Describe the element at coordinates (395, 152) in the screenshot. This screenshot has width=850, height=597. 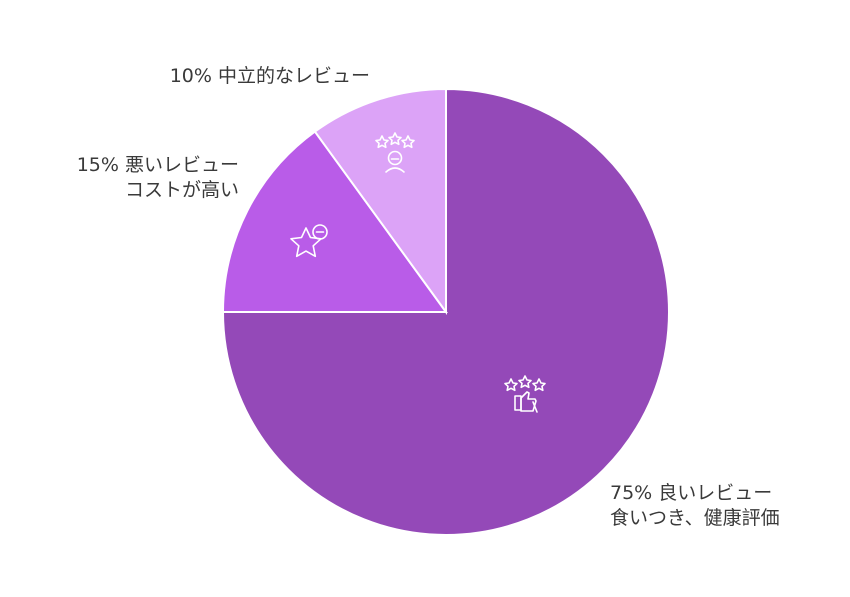
I see `stars-person-neutral-icon` at that location.